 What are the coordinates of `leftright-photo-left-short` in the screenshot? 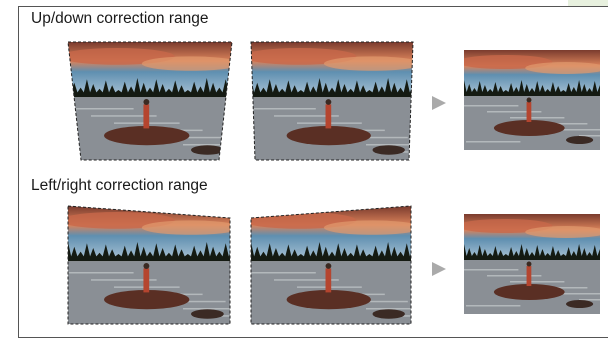 It's located at (331, 265).